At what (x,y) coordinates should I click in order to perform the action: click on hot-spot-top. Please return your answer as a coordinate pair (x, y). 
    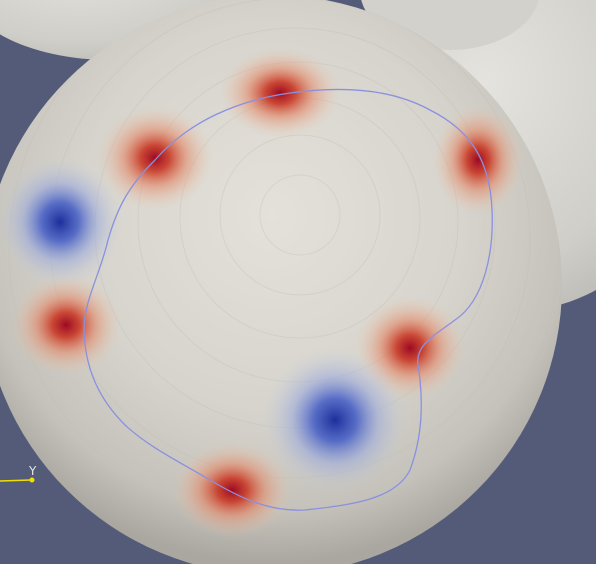
    Looking at the image, I should click on (280, 93).